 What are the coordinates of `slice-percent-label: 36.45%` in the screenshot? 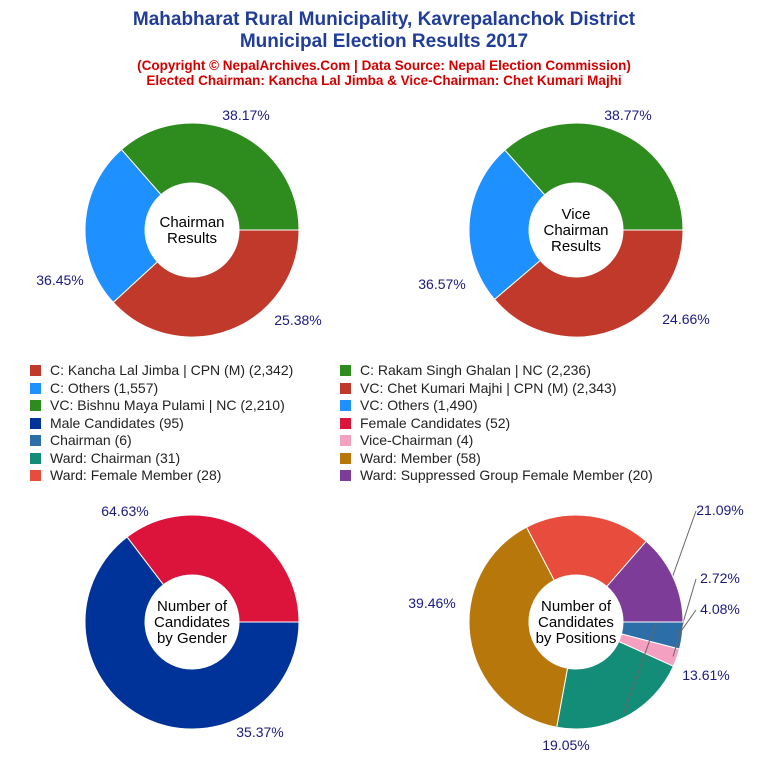 It's located at (59, 280).